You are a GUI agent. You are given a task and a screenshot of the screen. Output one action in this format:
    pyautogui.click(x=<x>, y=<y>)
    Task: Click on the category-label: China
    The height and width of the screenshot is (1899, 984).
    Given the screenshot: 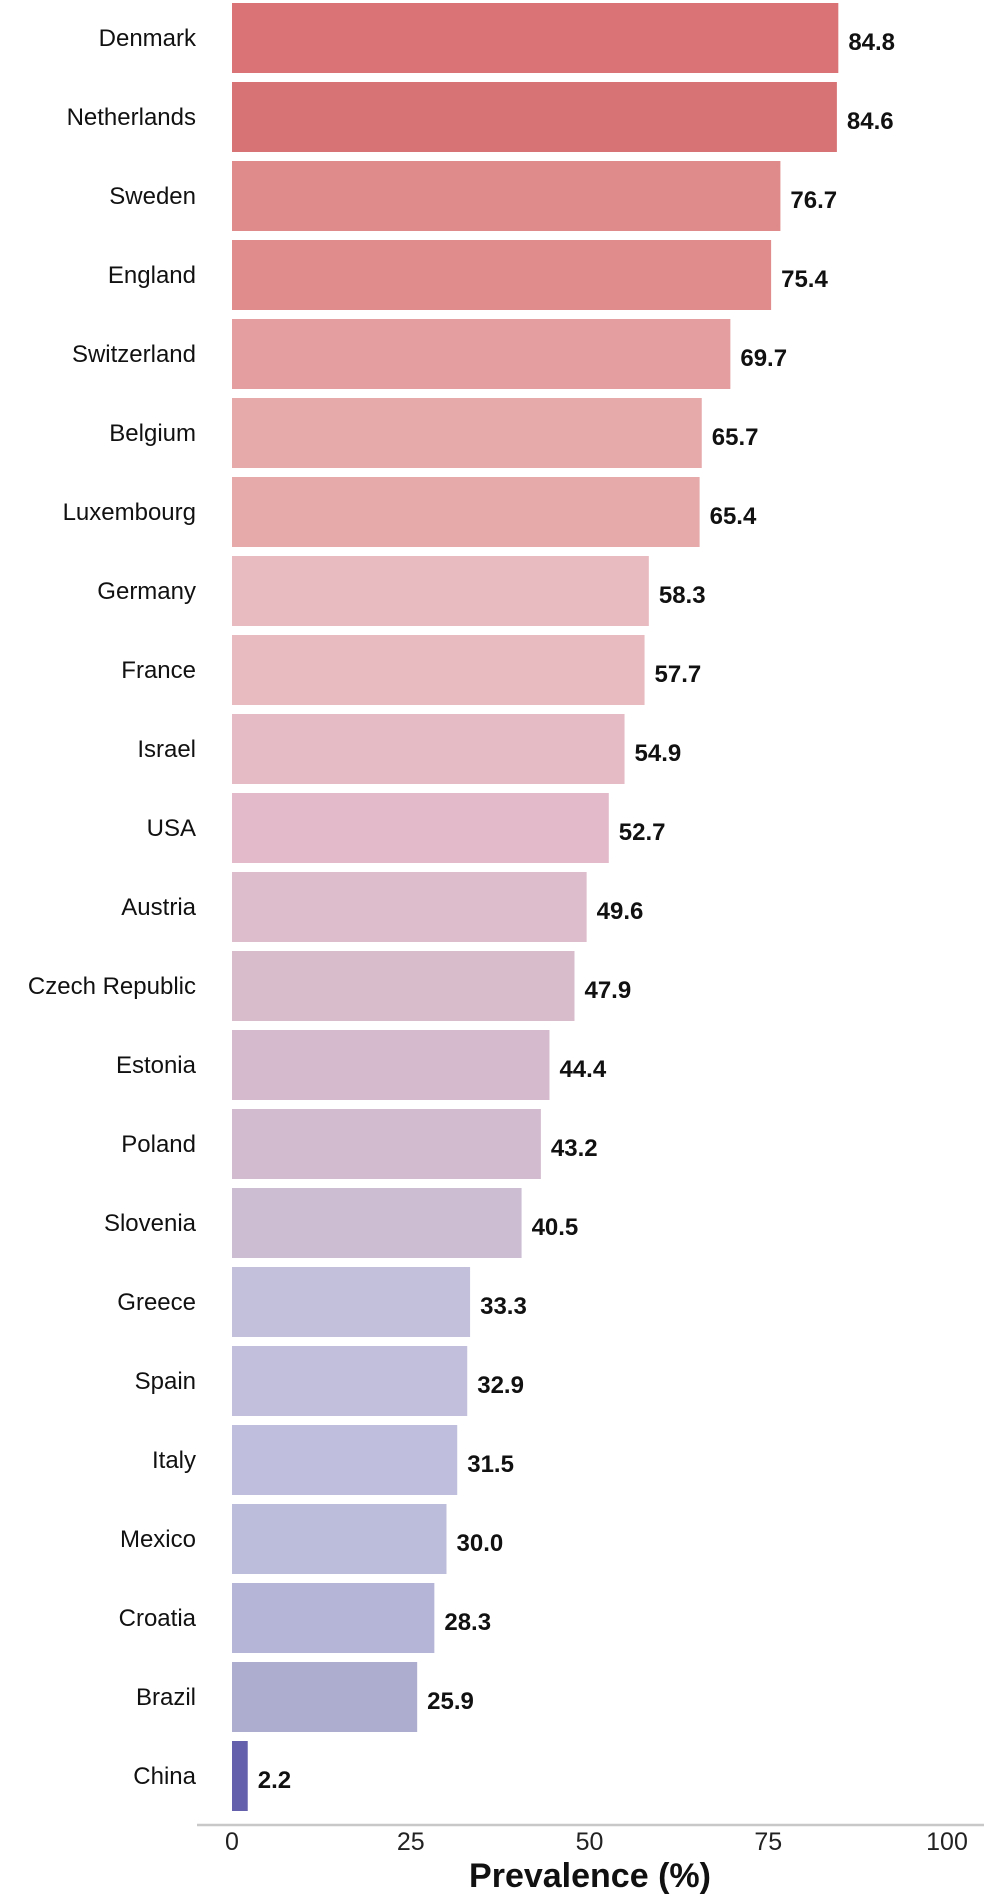 What is the action you would take?
    pyautogui.click(x=164, y=1776)
    